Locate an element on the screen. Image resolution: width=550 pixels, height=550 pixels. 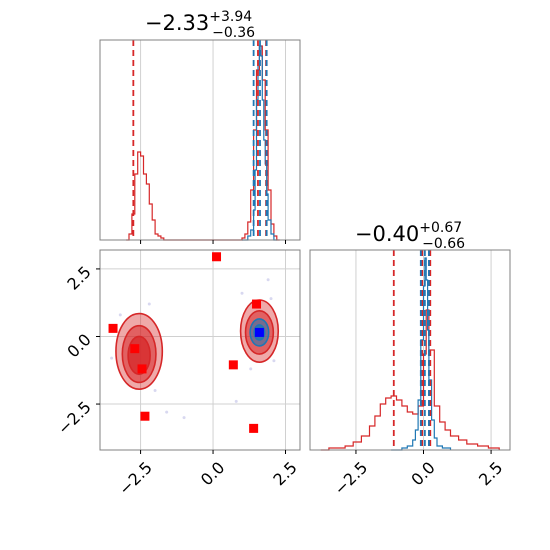
marginal-x-title: −2.33+3.94 −0.36 is located at coordinates (200, 25).